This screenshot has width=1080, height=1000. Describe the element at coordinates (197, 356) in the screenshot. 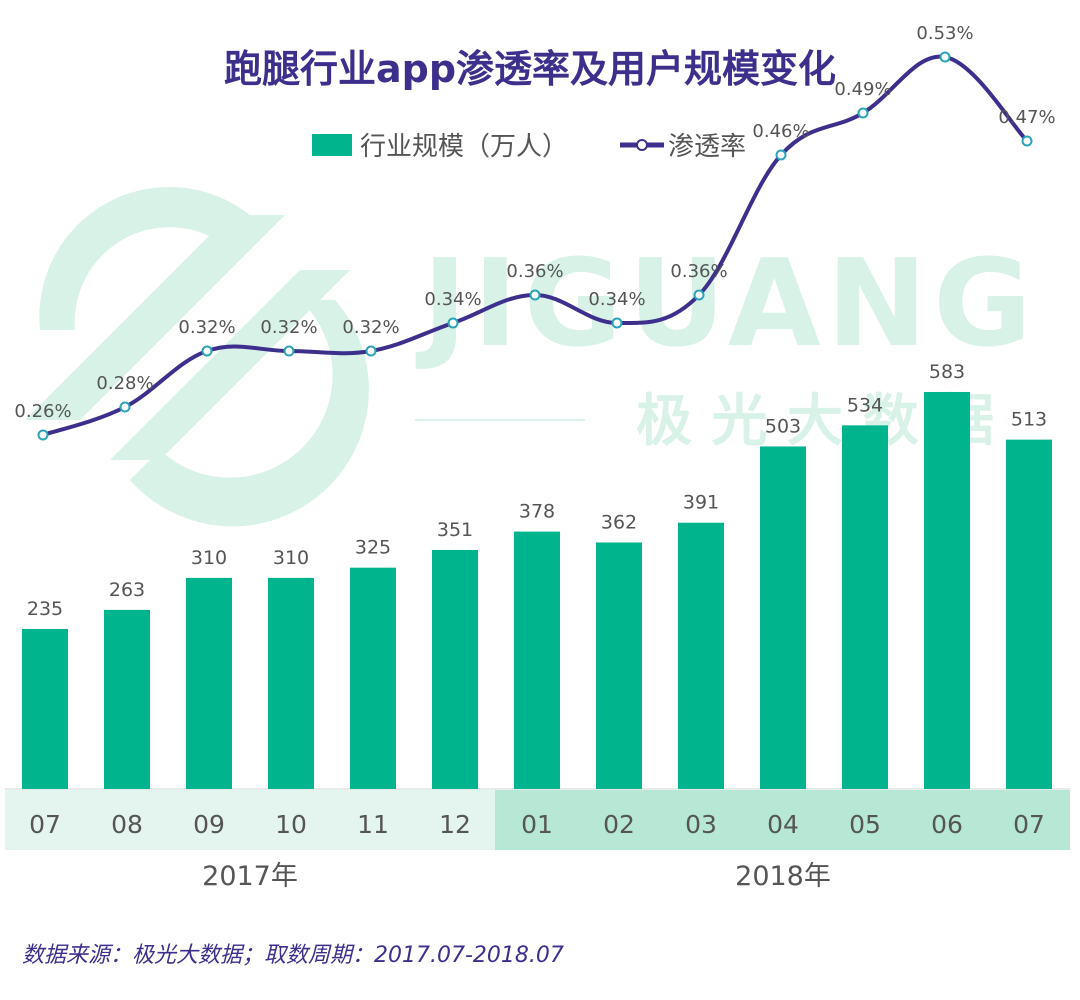

I see `watermark-logo` at that location.